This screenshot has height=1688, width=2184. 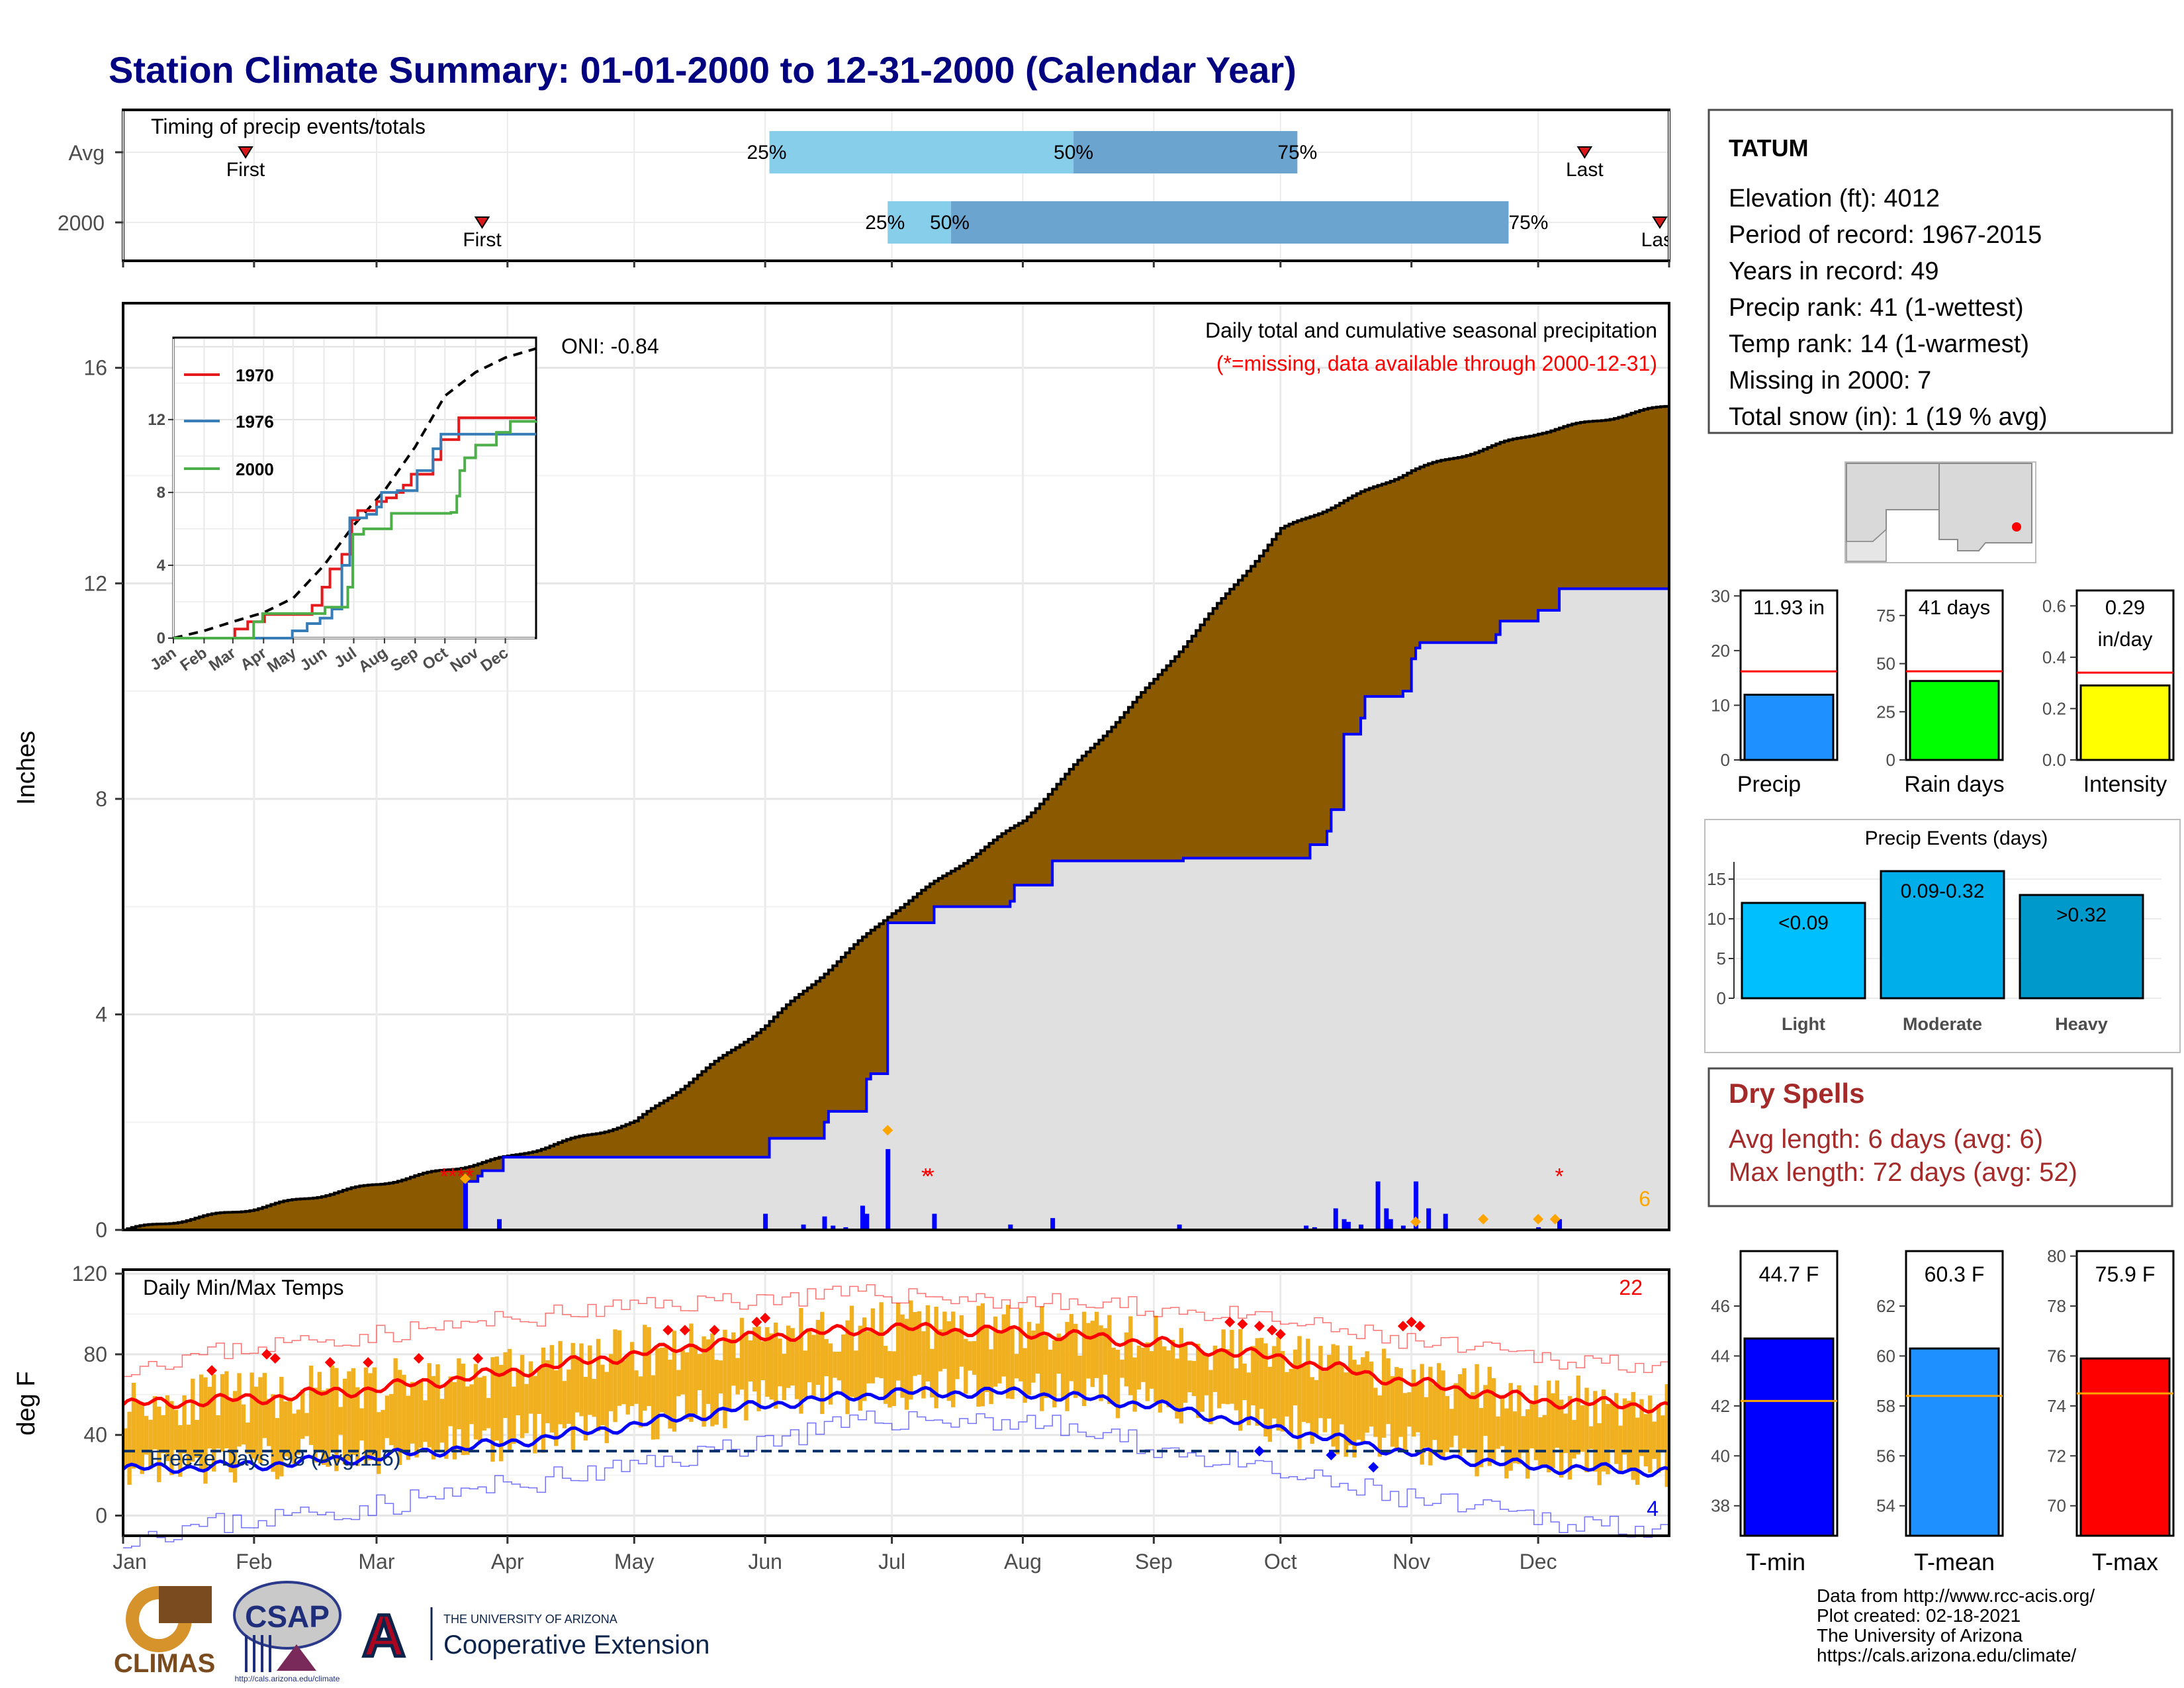 I want to click on events-xtick-label: Light, so click(x=1803, y=1024).